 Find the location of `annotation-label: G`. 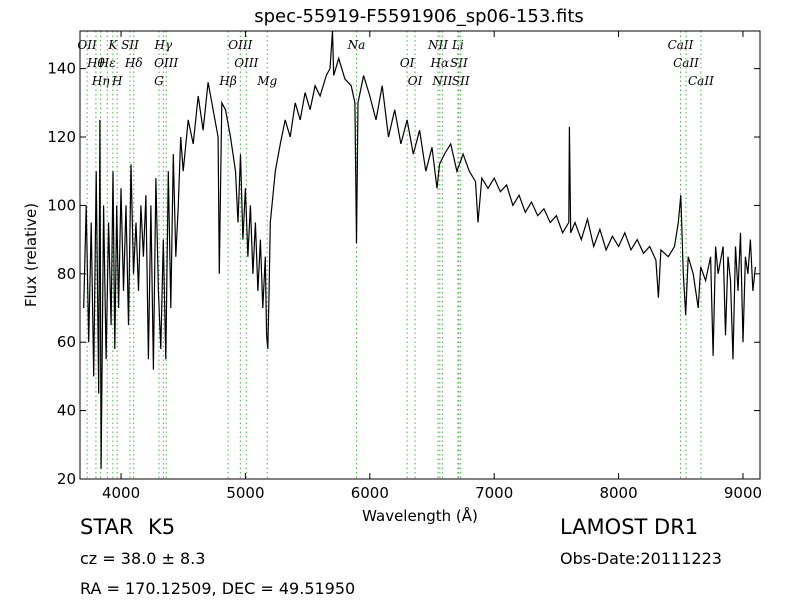

annotation-label: G is located at coordinates (159, 81).